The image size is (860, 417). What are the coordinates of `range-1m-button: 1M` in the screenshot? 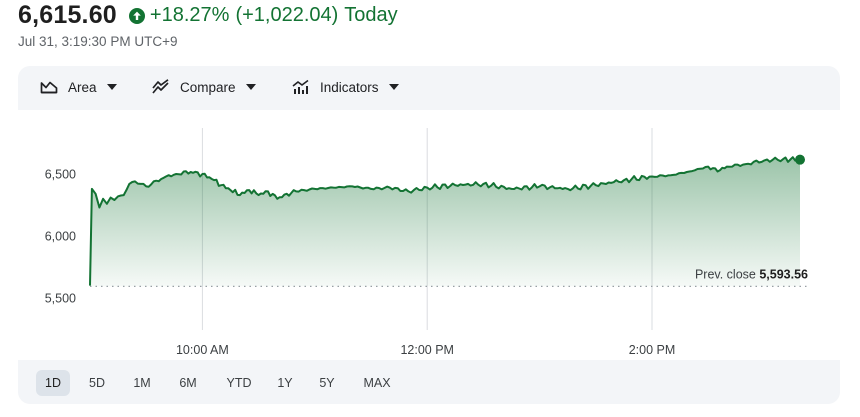 It's located at (142, 383).